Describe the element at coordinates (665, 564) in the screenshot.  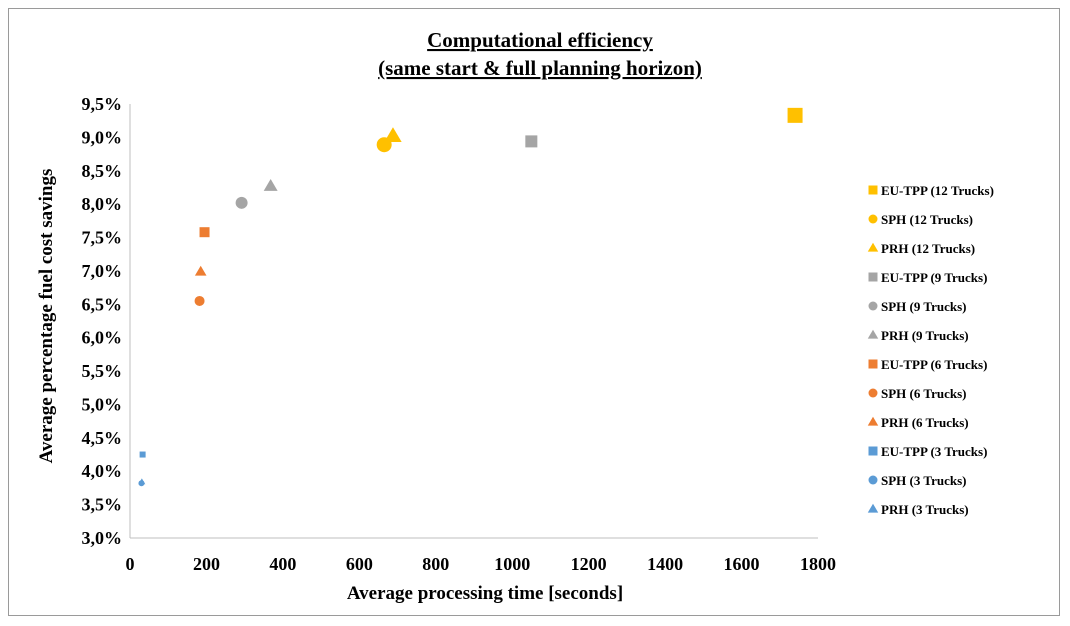
I see `x-tick-label: 1400` at that location.